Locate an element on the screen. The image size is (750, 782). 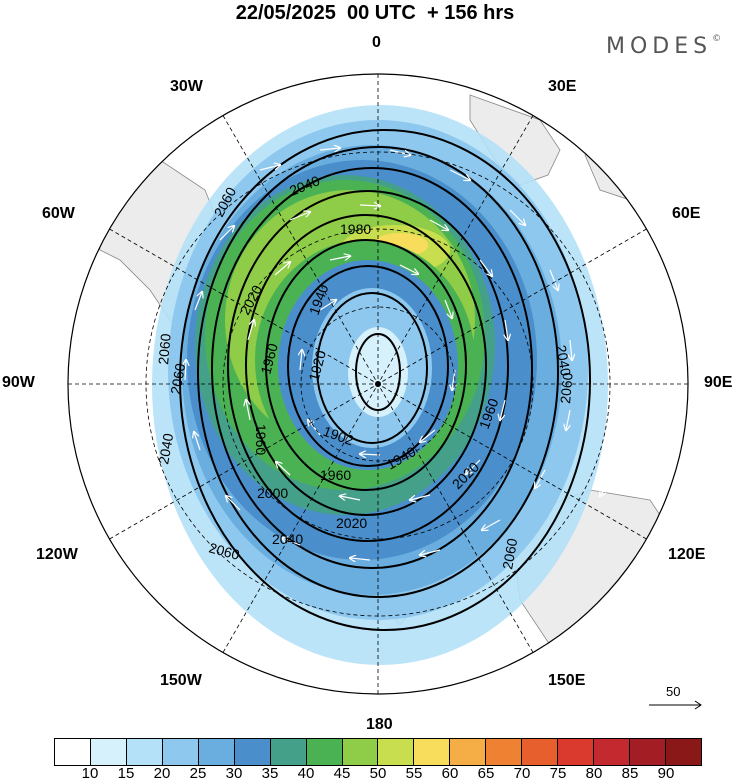
contour-label: 2020 is located at coordinates (351, 523).